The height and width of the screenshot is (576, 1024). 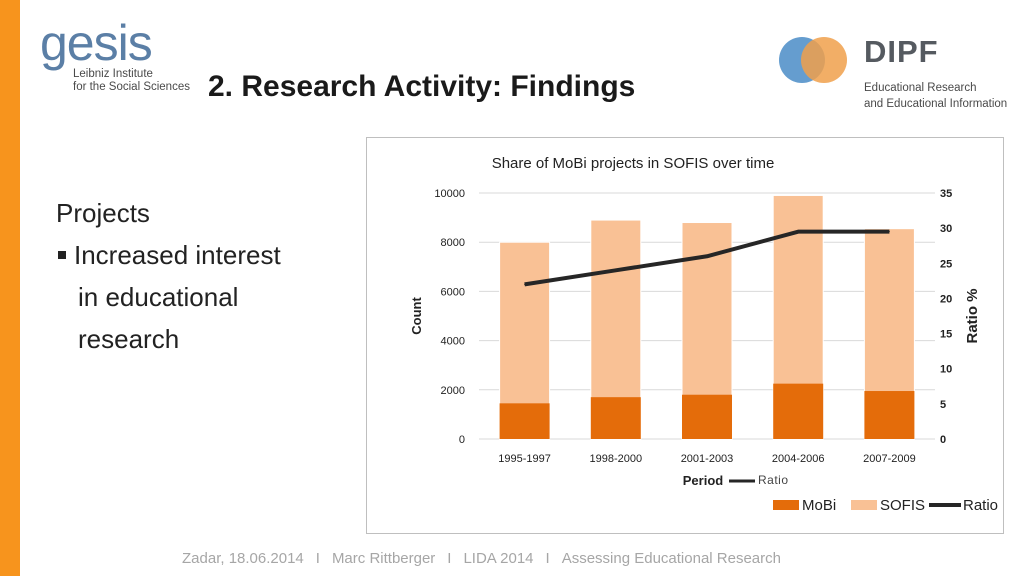 I want to click on y-tick-label: 10000, so click(x=449, y=194).